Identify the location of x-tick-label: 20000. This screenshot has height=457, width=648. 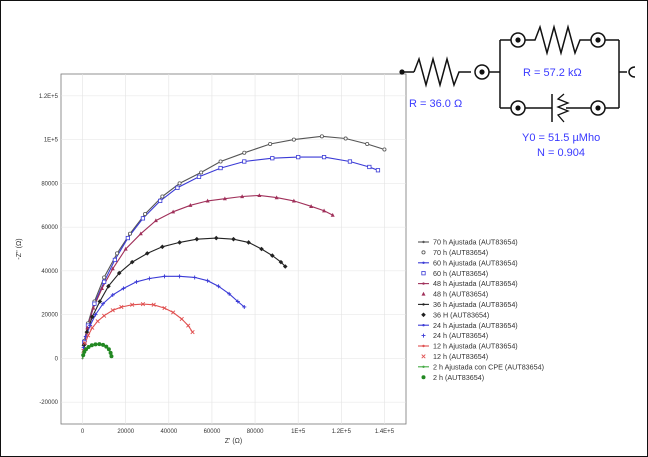
(125, 432).